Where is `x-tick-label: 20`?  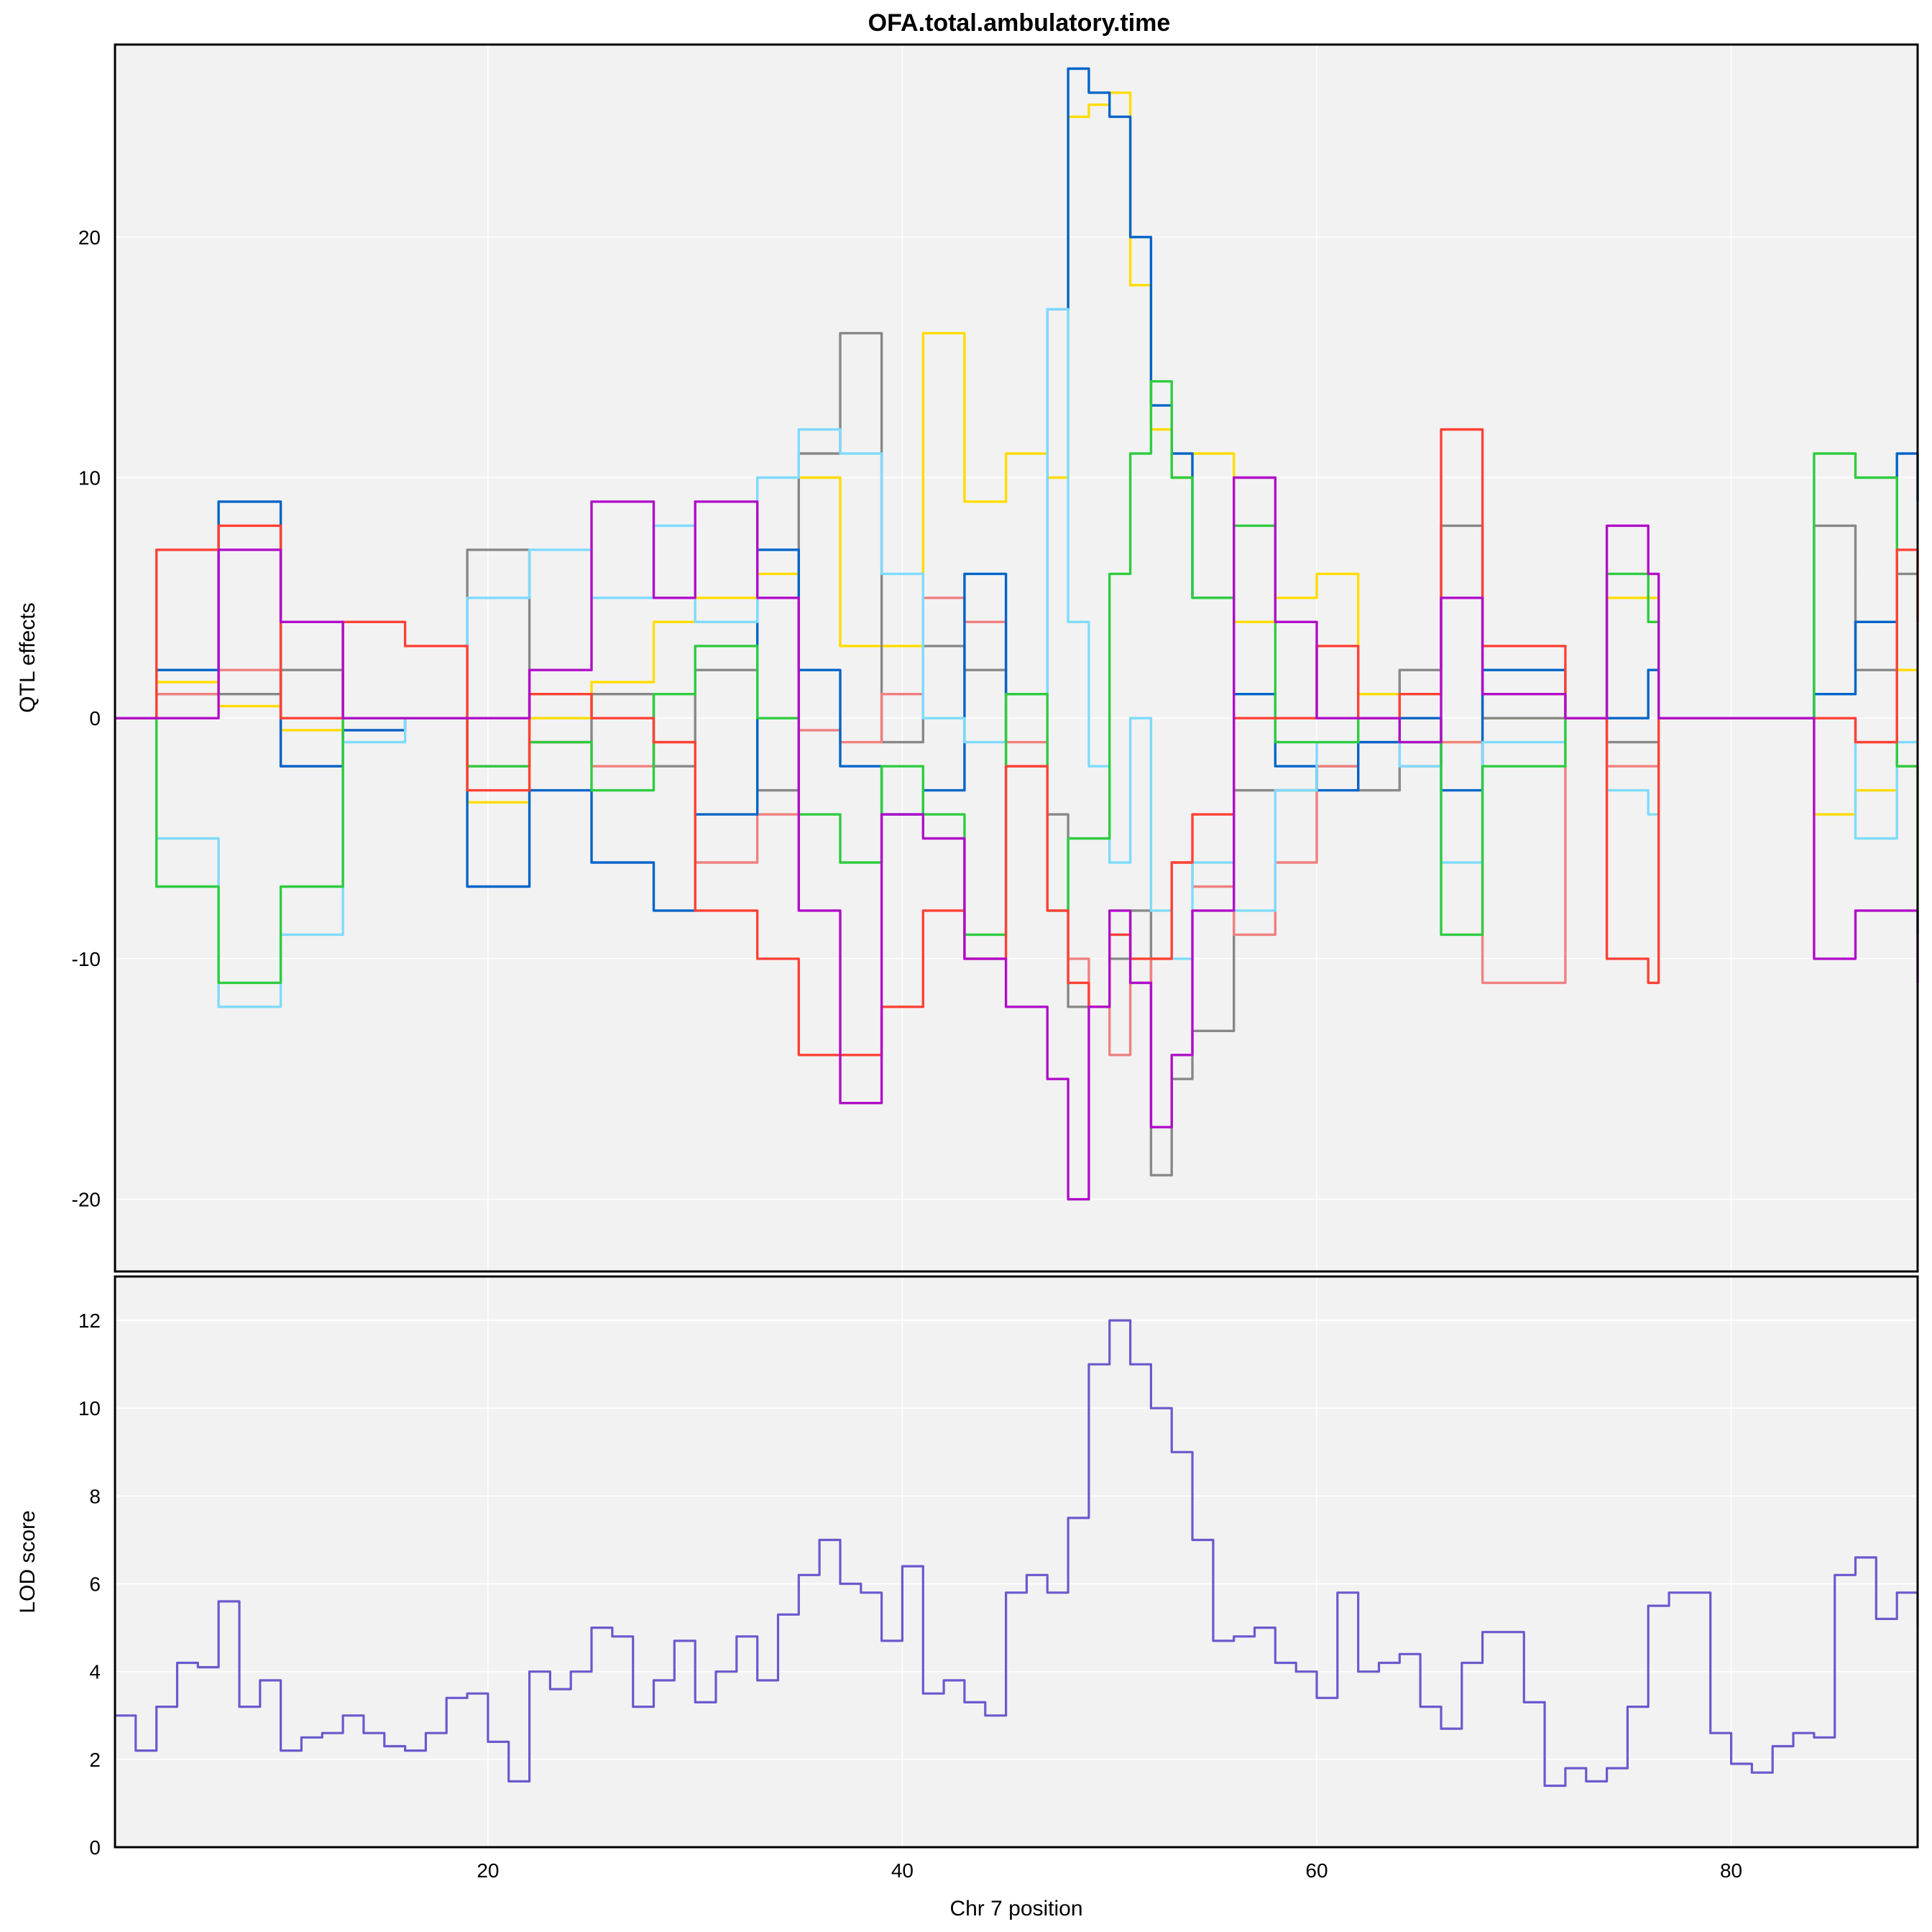 x-tick-label: 20 is located at coordinates (488, 1870).